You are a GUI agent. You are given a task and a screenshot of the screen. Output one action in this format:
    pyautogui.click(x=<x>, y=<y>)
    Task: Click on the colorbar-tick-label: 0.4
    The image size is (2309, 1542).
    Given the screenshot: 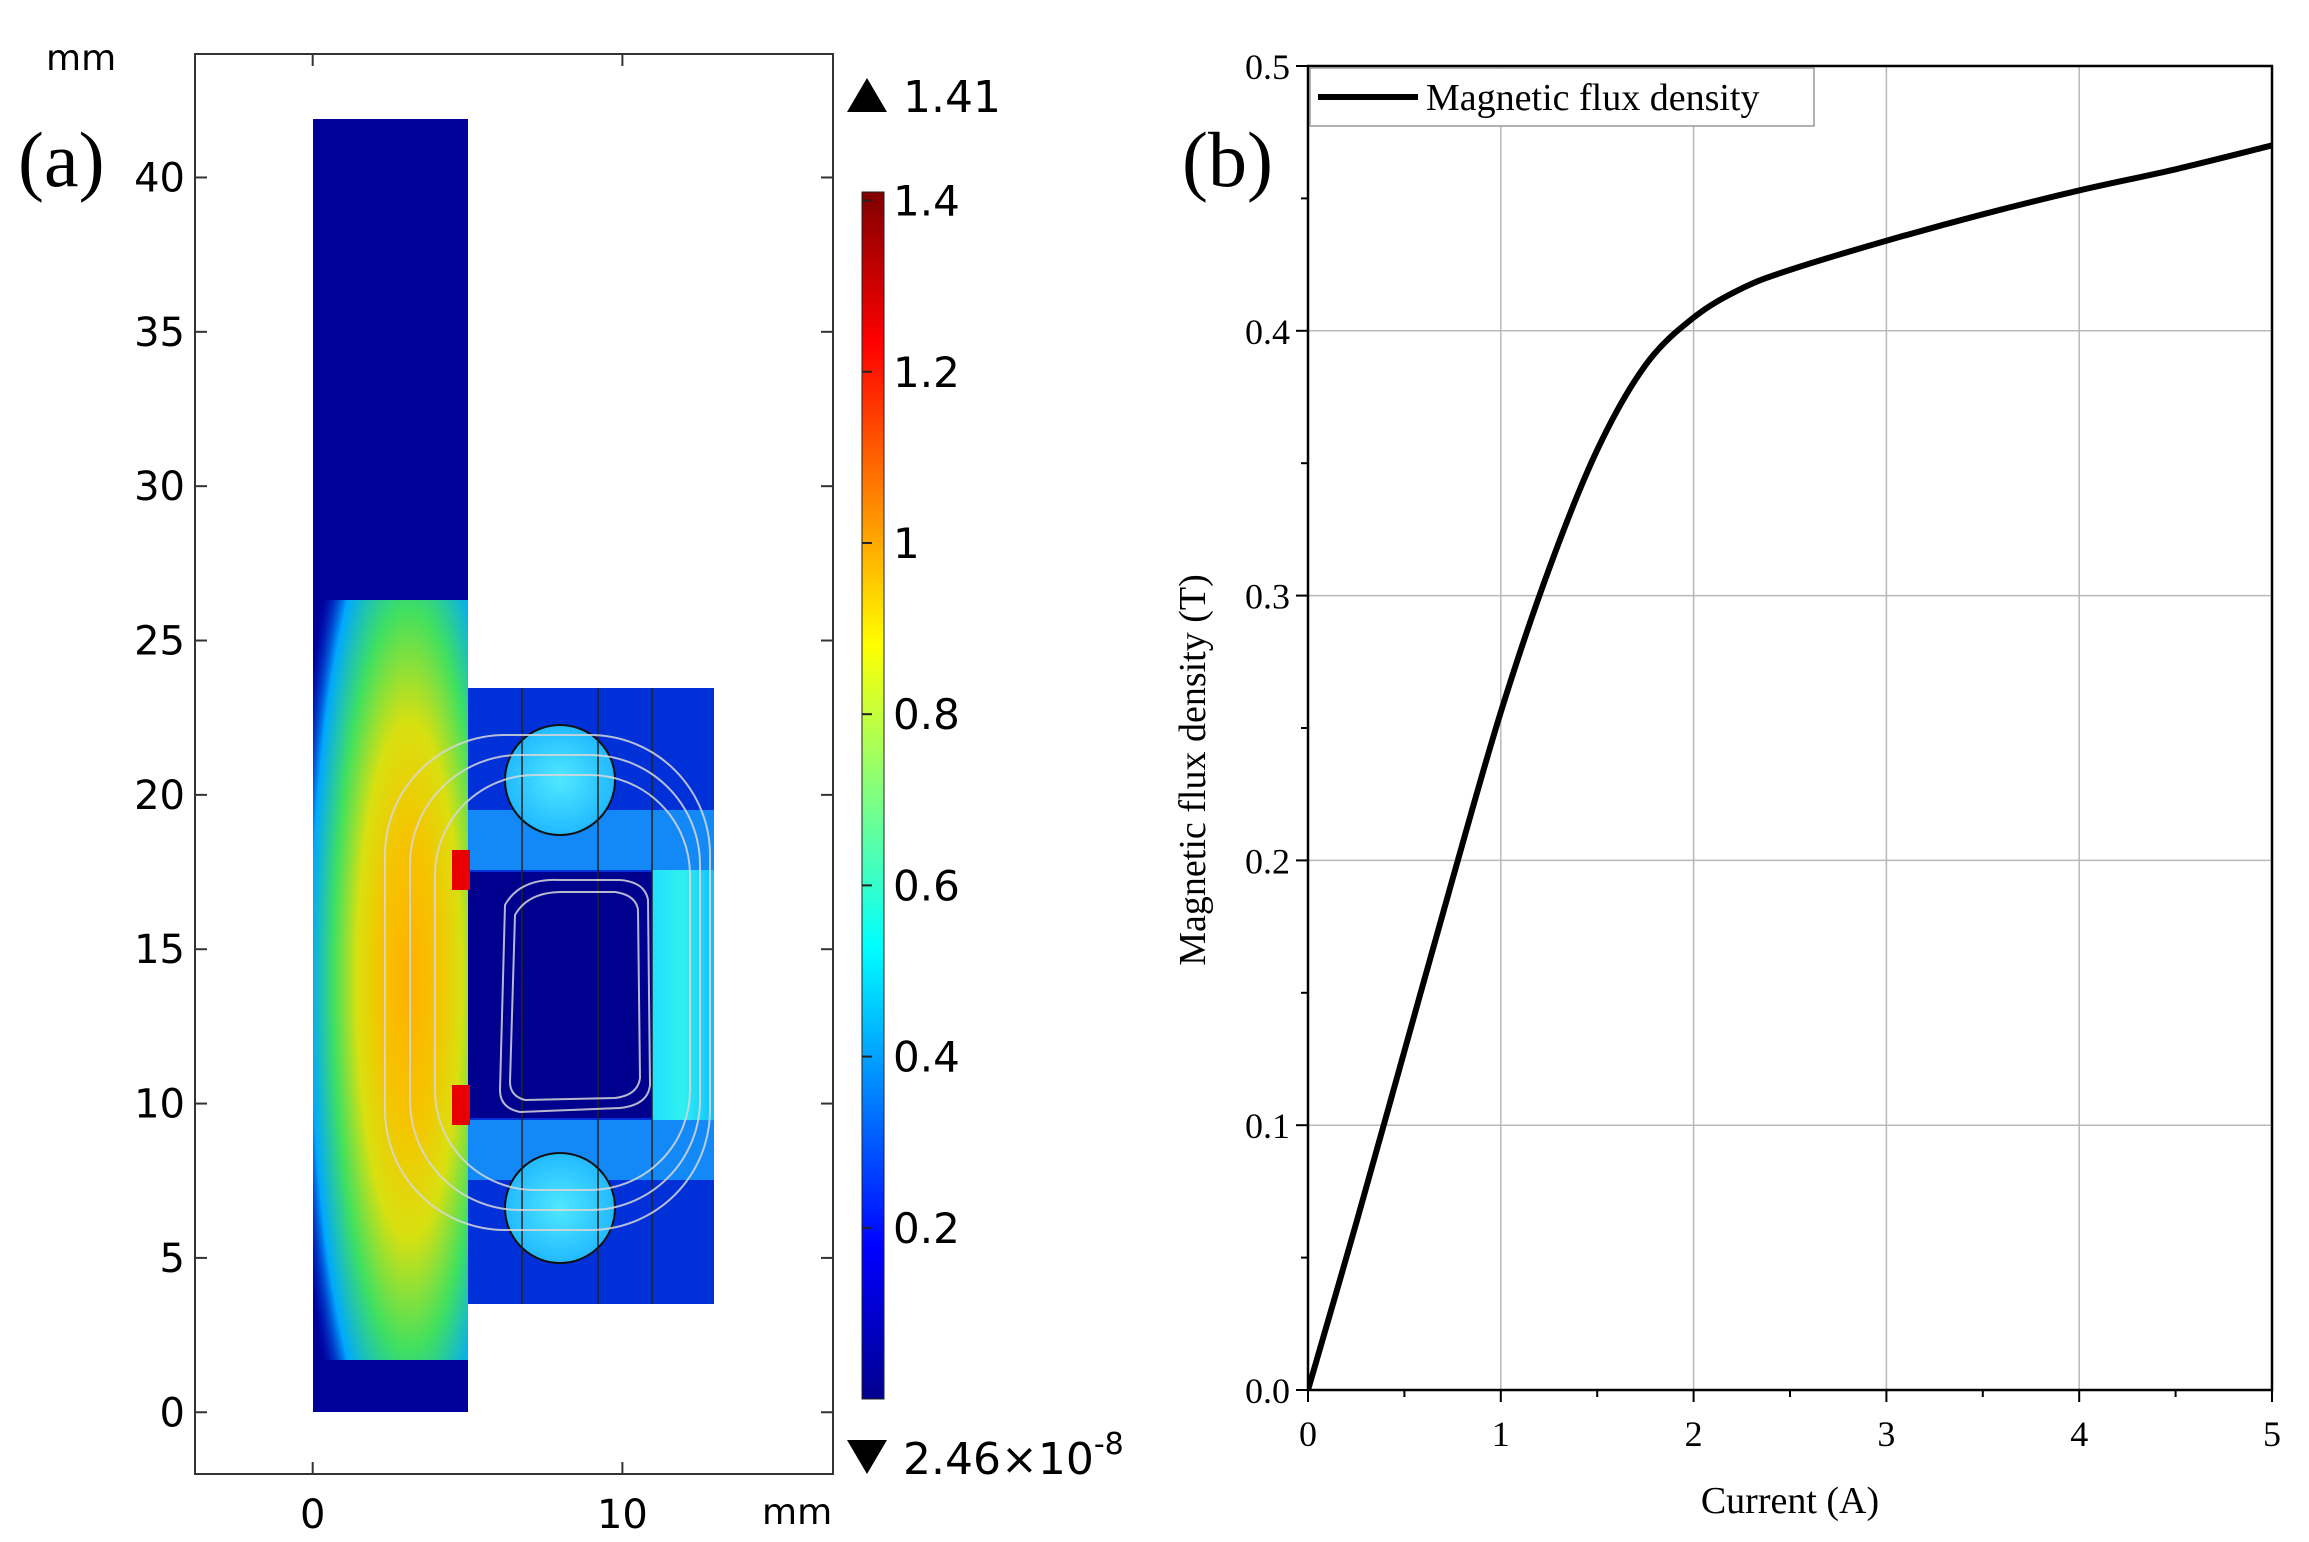 What is the action you would take?
    pyautogui.click(x=926, y=1057)
    